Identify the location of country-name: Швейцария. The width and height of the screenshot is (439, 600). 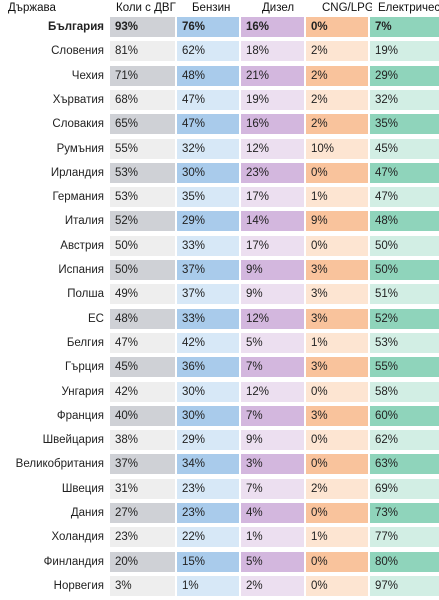
(73, 440).